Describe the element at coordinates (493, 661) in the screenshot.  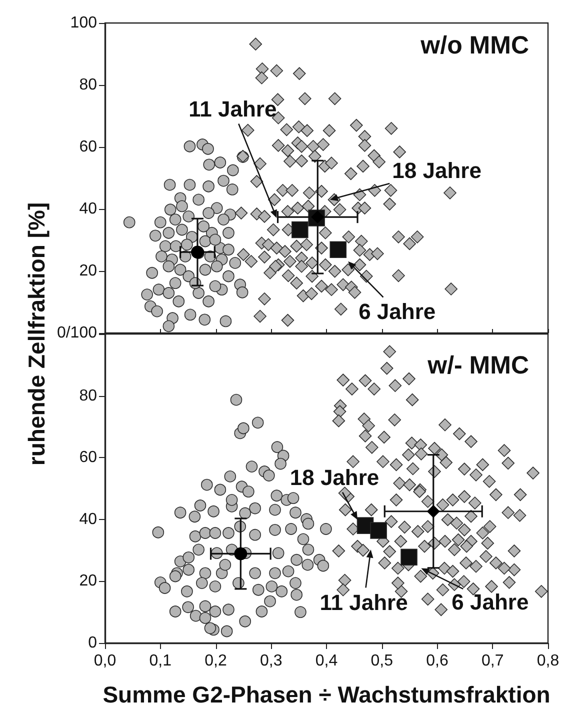
I see `x-tick-label: 0,7` at that location.